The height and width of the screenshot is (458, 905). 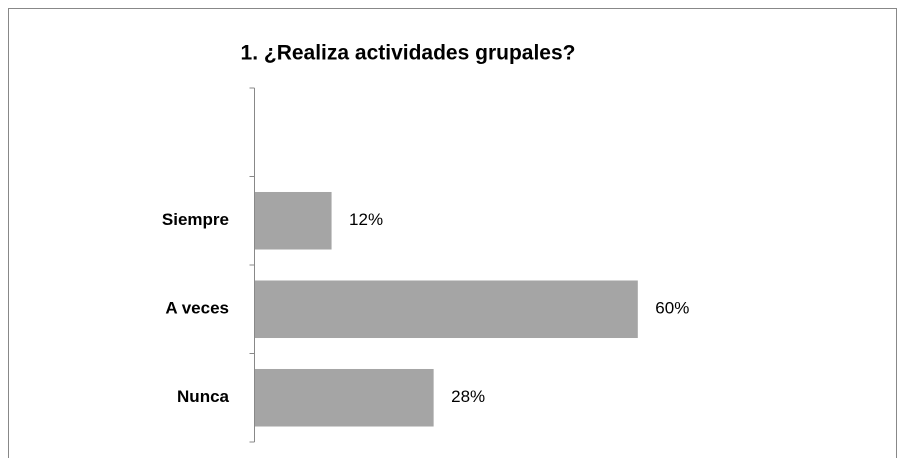 I want to click on value-label: 28%, so click(x=468, y=396).